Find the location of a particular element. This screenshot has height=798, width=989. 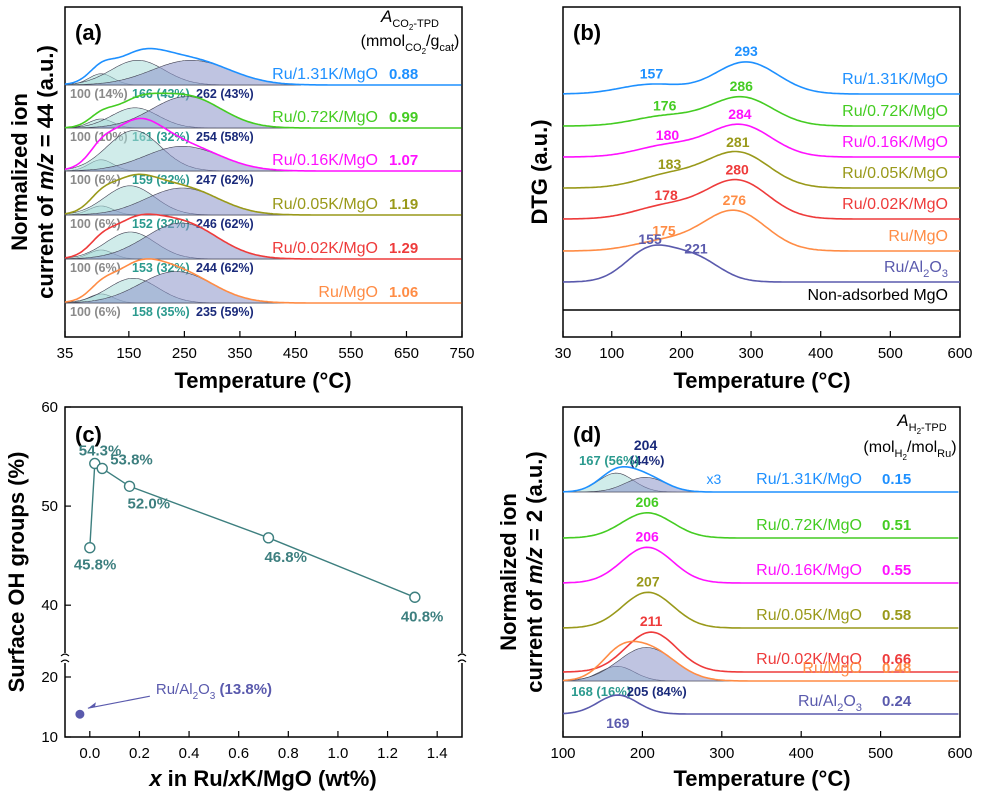

panel-b-series: Ru/MgO 175 276 is located at coordinates (761, 222).